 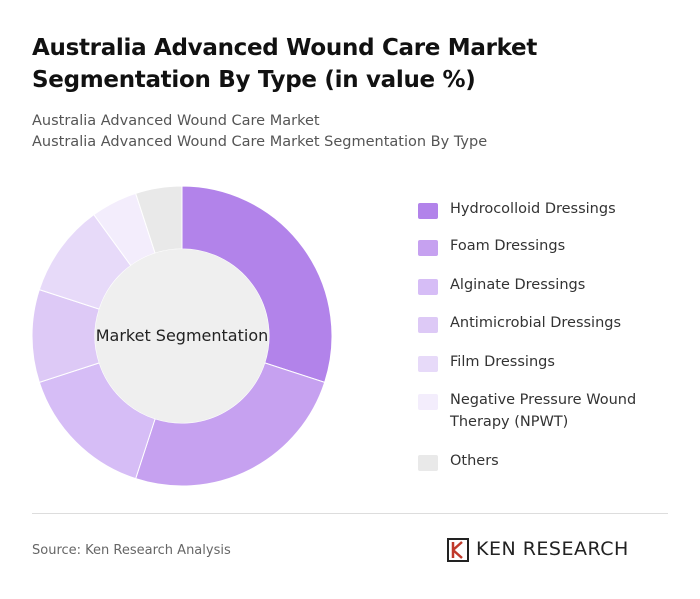 I want to click on legend-label: Hydrocolloid Dressings, so click(x=533, y=209).